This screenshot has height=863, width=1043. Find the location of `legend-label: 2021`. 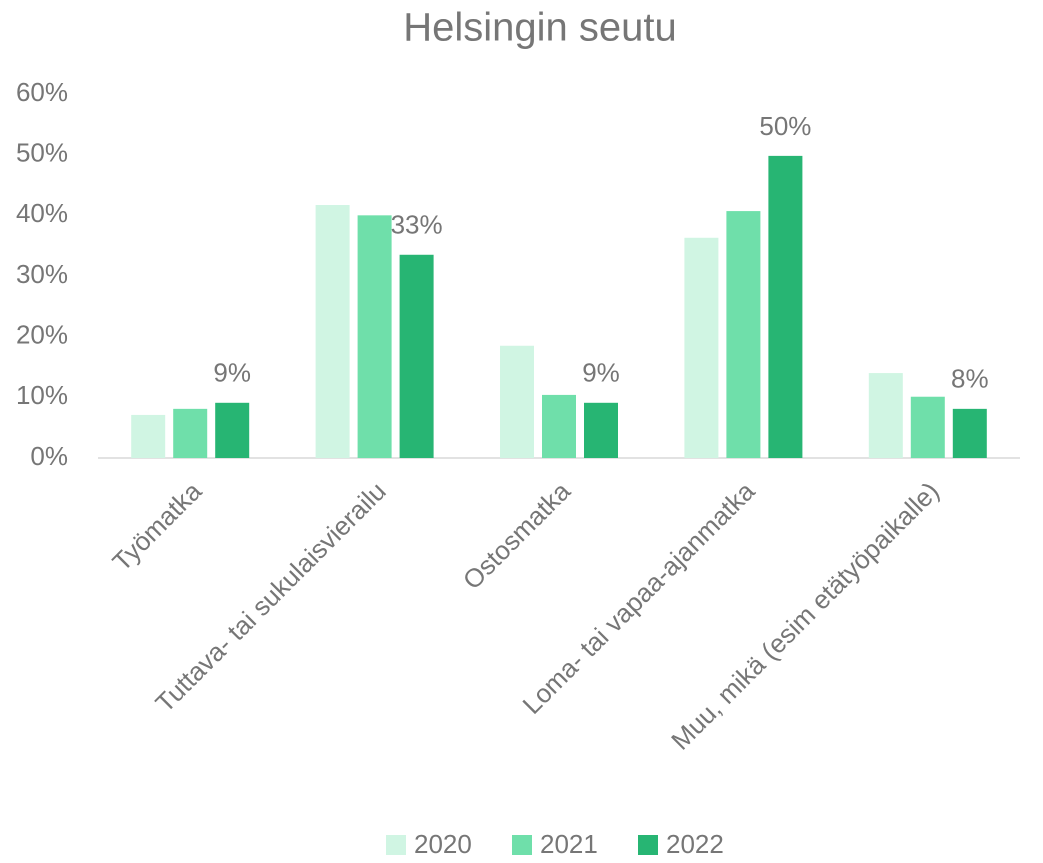

legend-label: 2021 is located at coordinates (569, 843).